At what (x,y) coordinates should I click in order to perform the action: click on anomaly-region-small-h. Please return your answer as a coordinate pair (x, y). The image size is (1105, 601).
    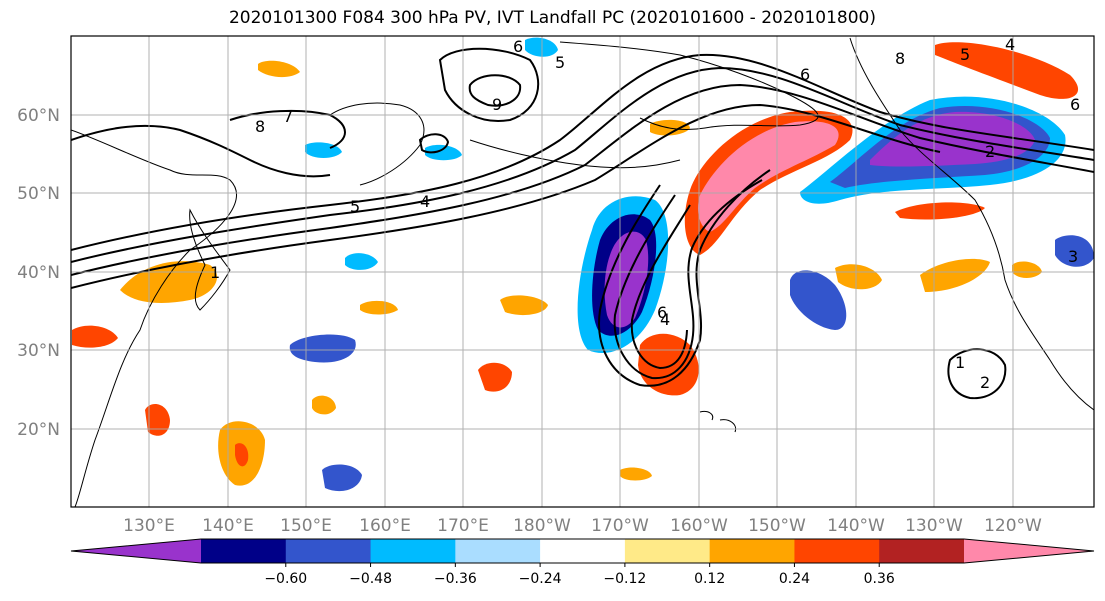
    Looking at the image, I should click on (636, 474).